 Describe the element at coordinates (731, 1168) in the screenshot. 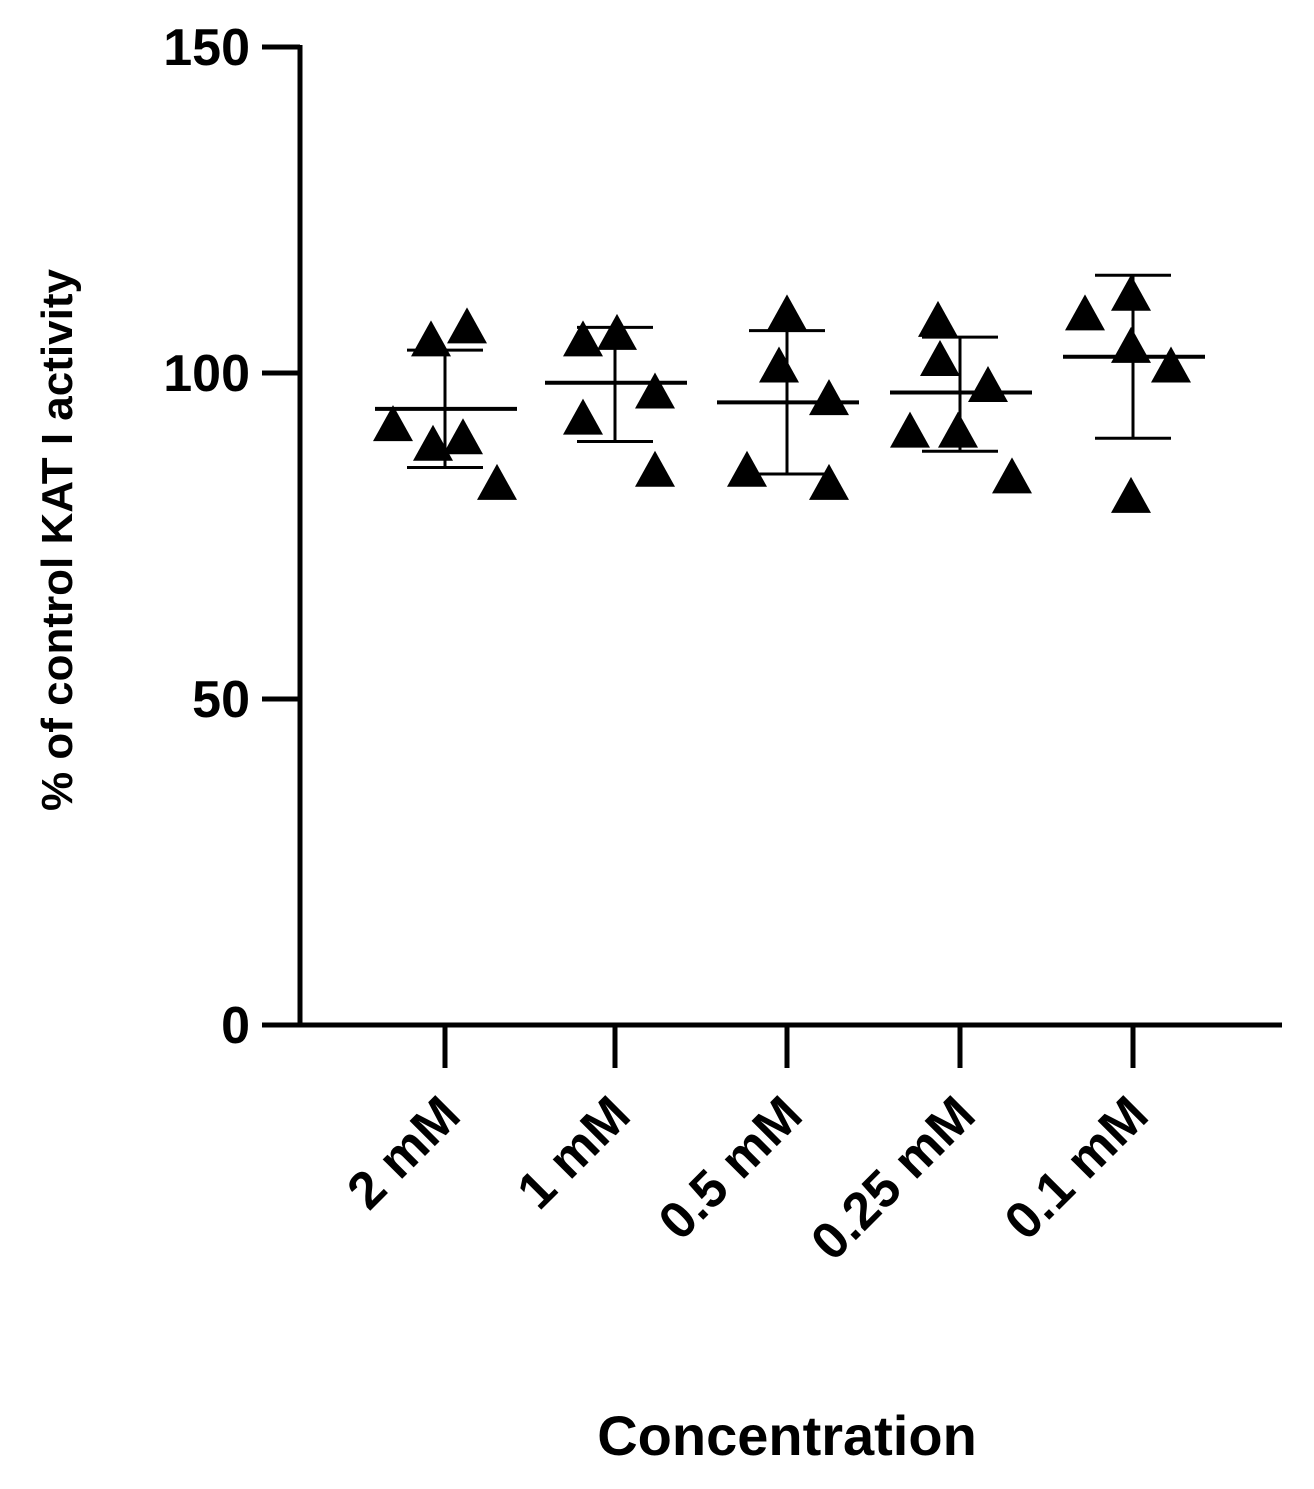

I see `x-tick-label: 0.5 mM` at that location.